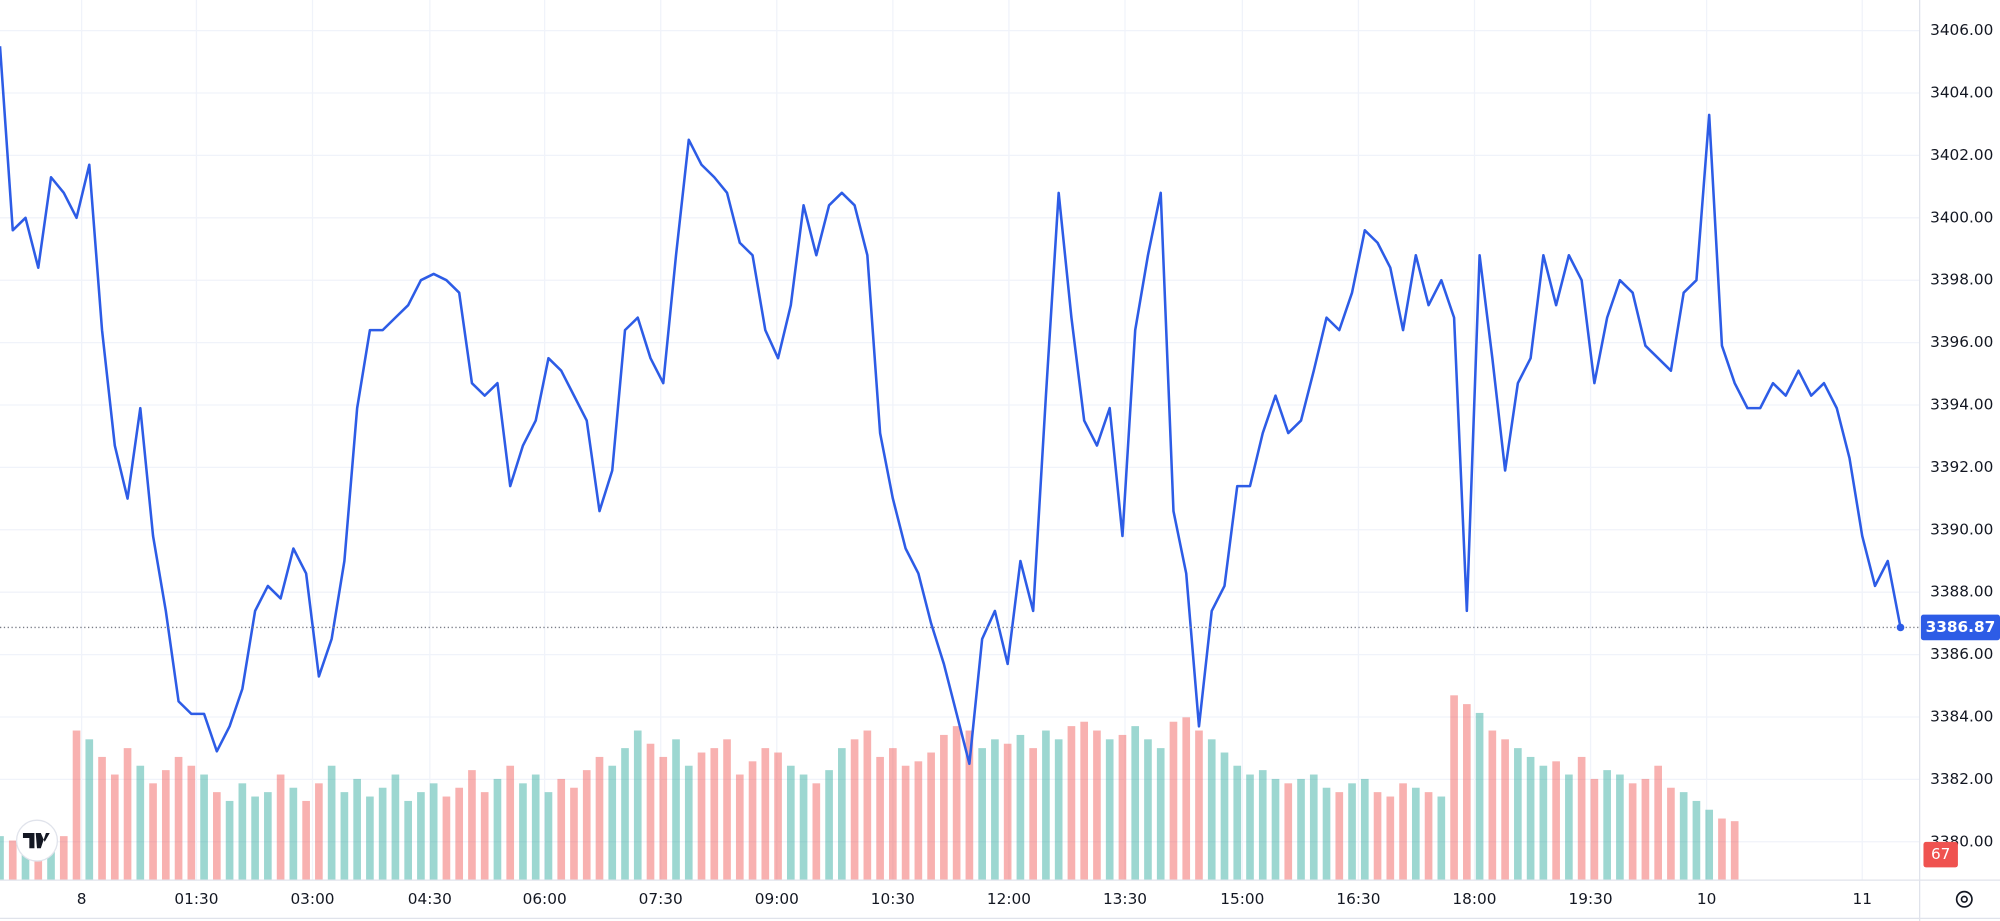 This screenshot has height=921, width=2000. I want to click on volume-label: 67, so click(1940, 854).